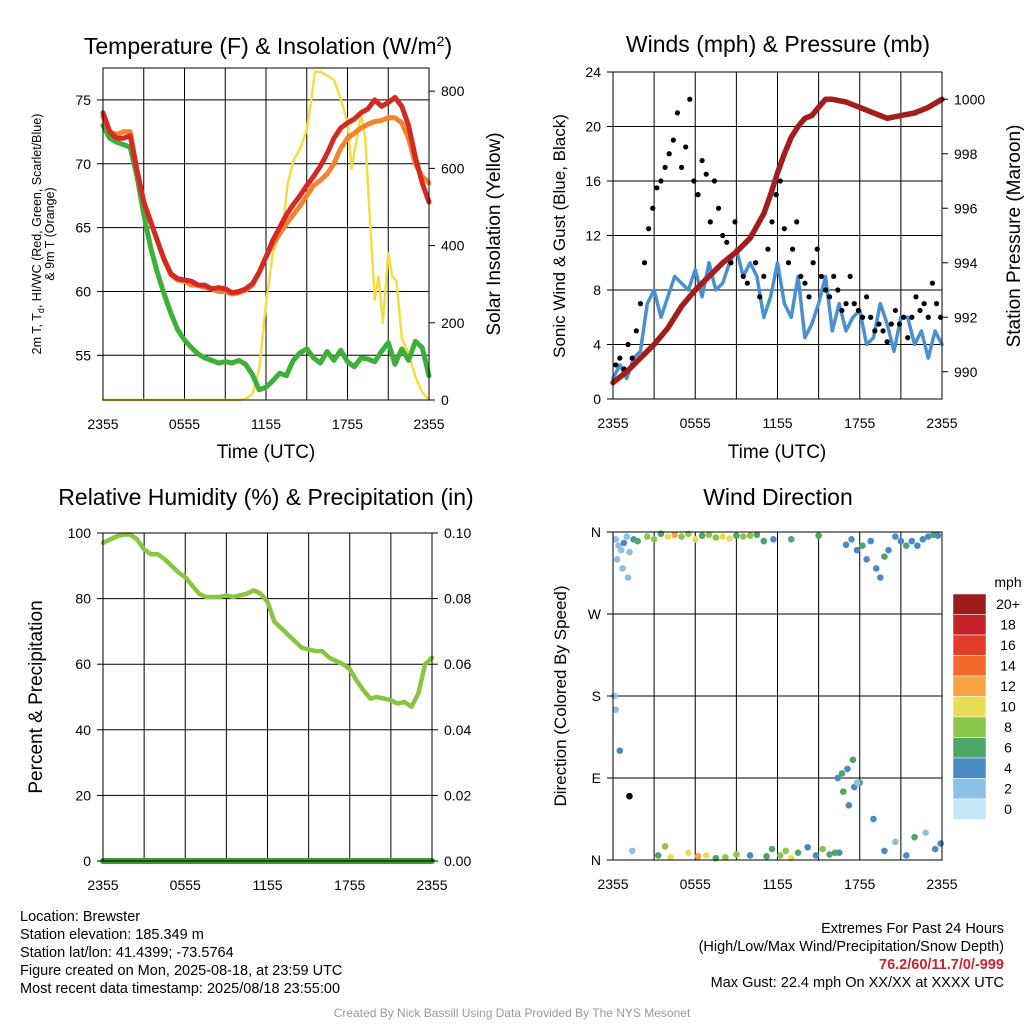 Image resolution: width=1024 pixels, height=1024 pixels. I want to click on direction-title: Wind Direction, so click(778, 497).